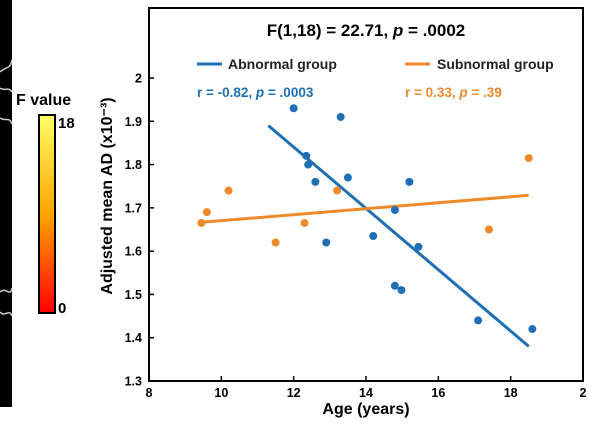  I want to click on brain-slice-decoration, so click(6, 188).